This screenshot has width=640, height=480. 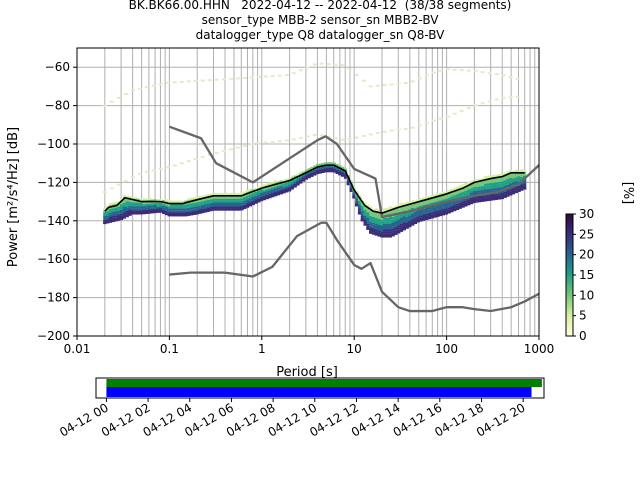 I want to click on psd-density-cells, so click(x=315, y=200).